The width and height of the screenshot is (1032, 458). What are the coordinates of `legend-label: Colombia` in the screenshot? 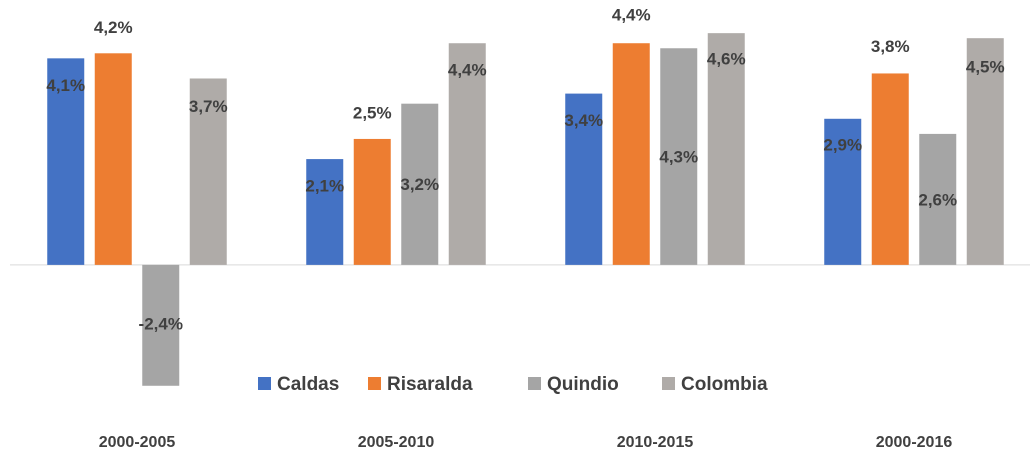 It's located at (724, 384).